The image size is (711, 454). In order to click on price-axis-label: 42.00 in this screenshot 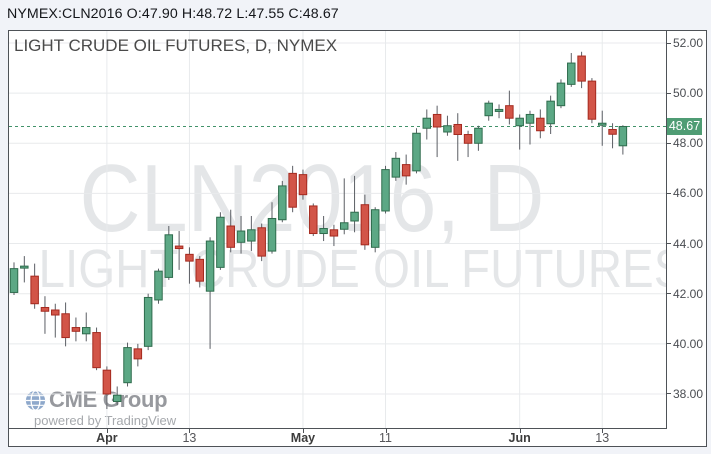, I will do `click(688, 293)`.